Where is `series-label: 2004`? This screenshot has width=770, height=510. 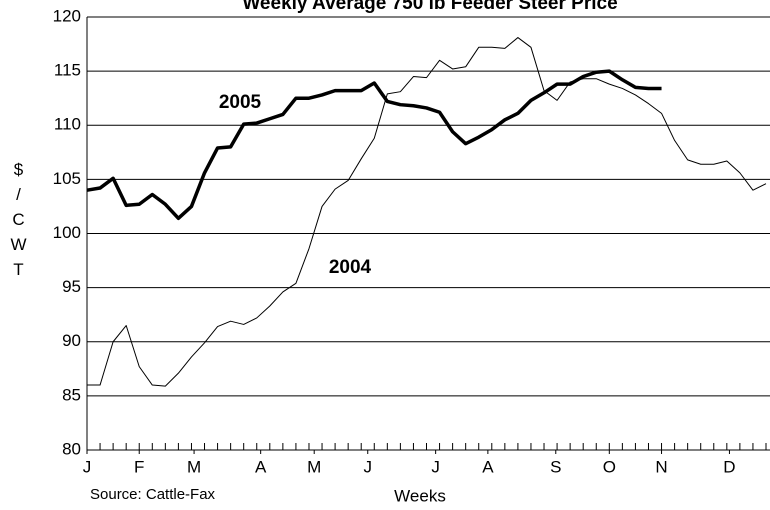 series-label: 2004 is located at coordinates (350, 267).